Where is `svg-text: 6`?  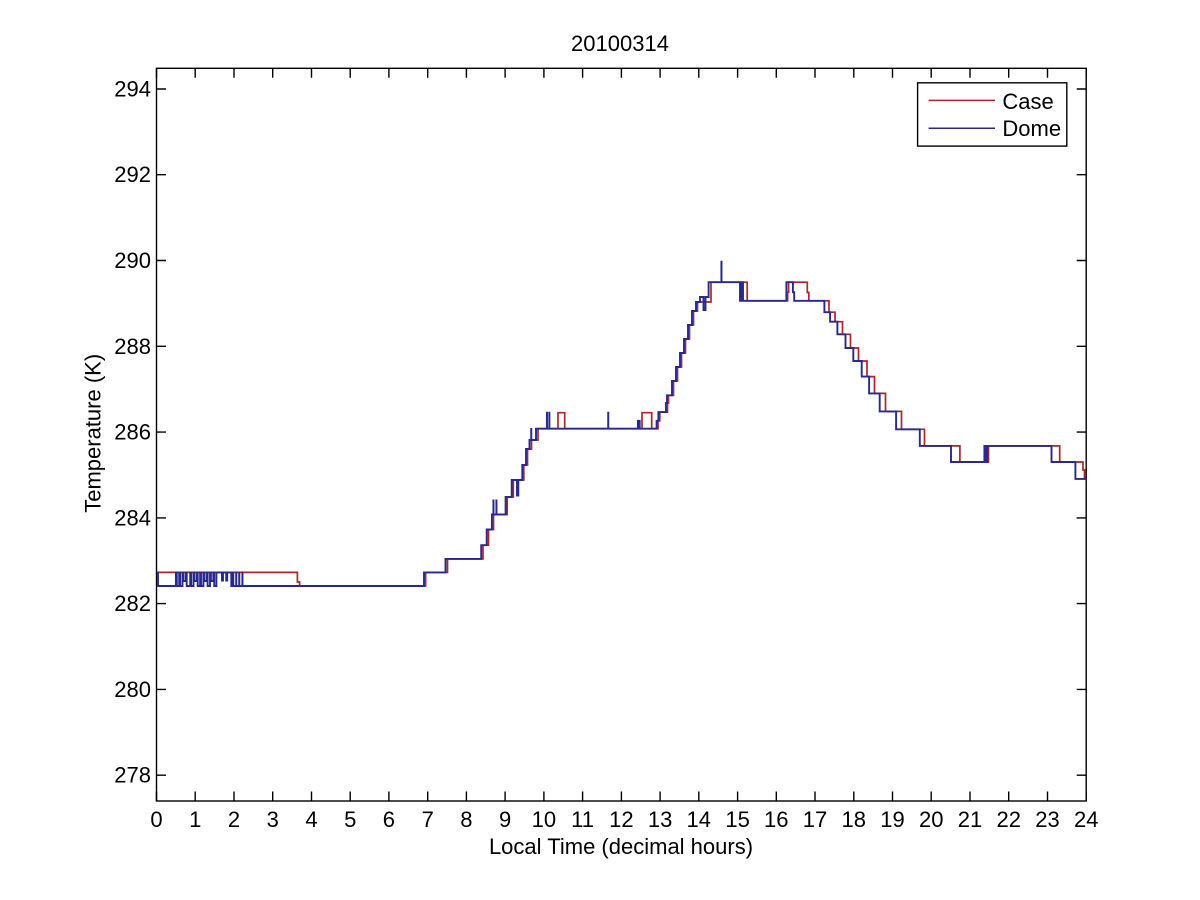
svg-text: 6 is located at coordinates (389, 819).